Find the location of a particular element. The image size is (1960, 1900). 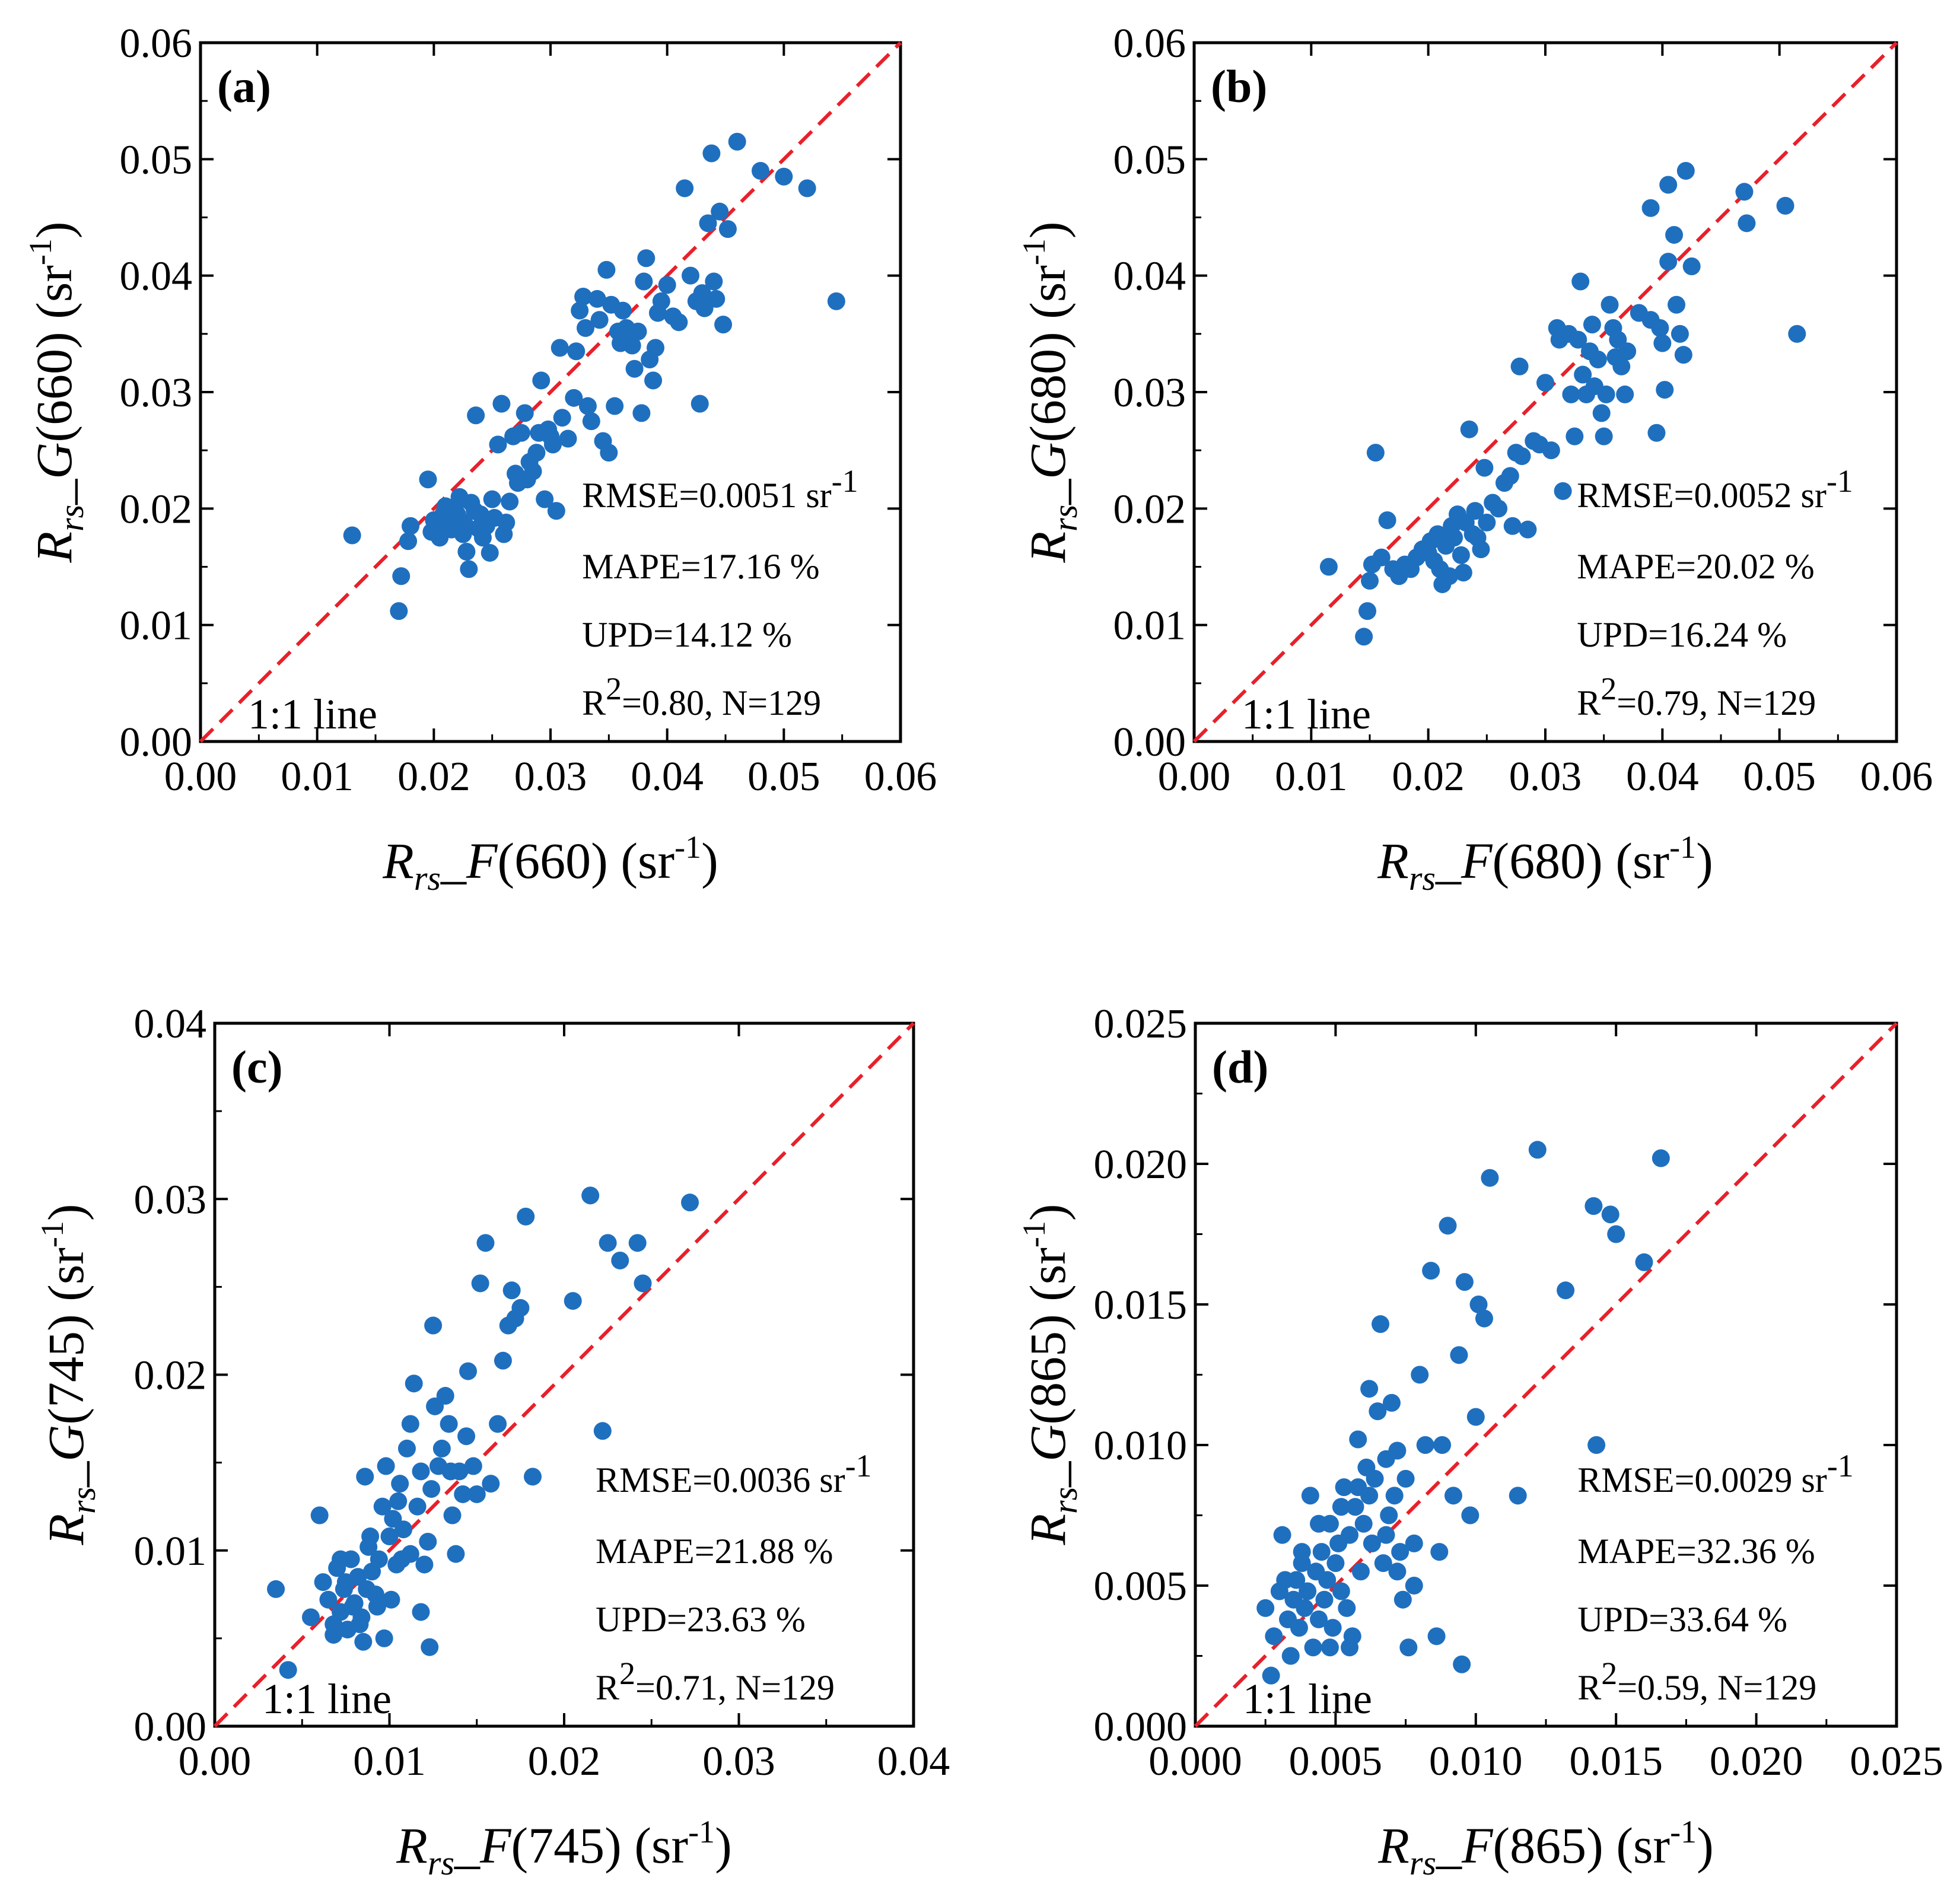

stat-line: RMSE=0.0036 sr-1 is located at coordinates (734, 1474).